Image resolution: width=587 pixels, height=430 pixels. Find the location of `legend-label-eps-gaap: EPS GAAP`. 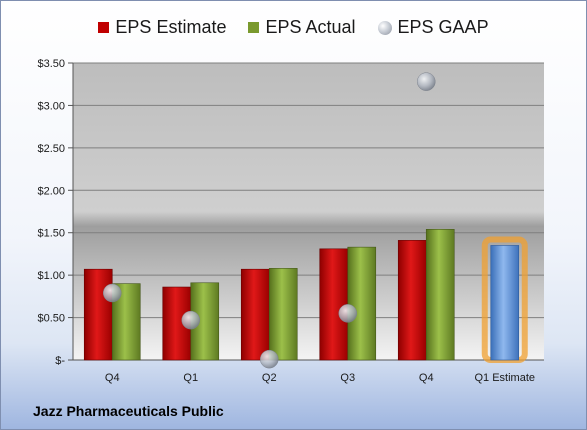

legend-label-eps-gaap: EPS GAAP is located at coordinates (443, 27).